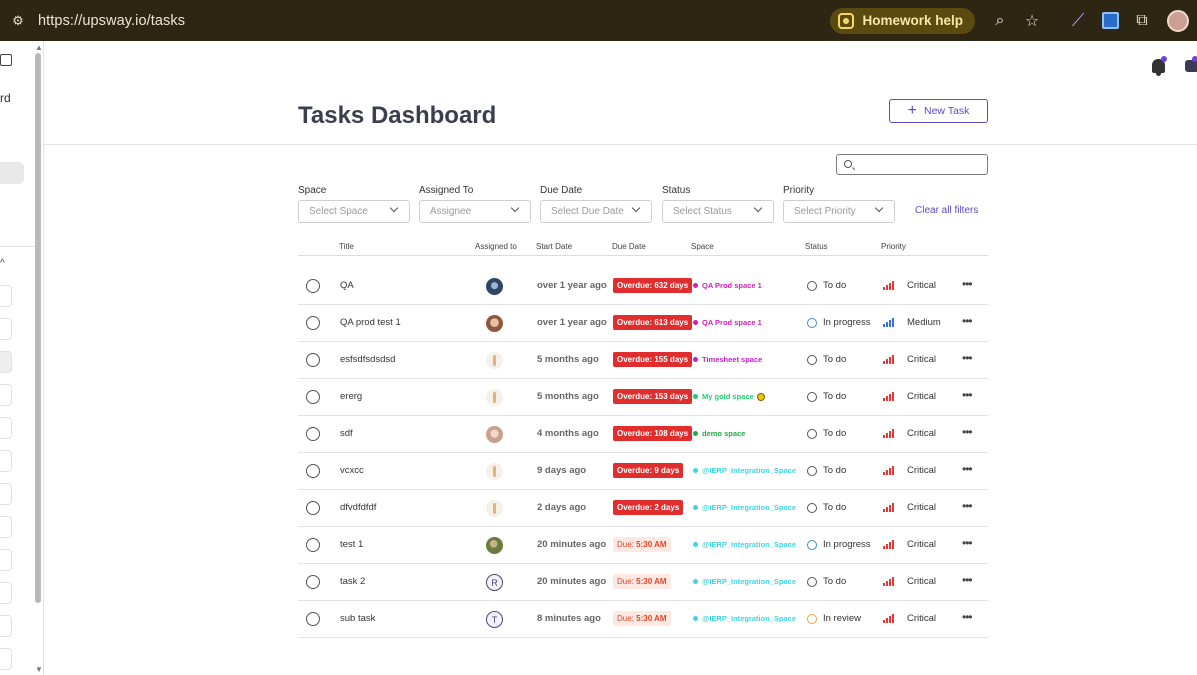 Image resolution: width=1197 pixels, height=675 pixels. What do you see at coordinates (1110, 21) in the screenshot?
I see `translate-extension-icon` at bounding box center [1110, 21].